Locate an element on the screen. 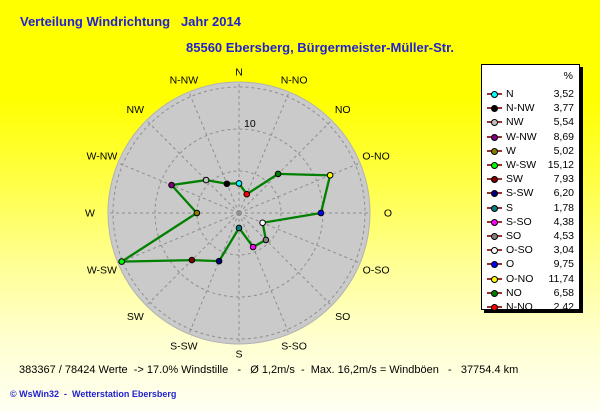 This screenshot has width=600, height=412. legend-value: 5,54 is located at coordinates (563, 122).